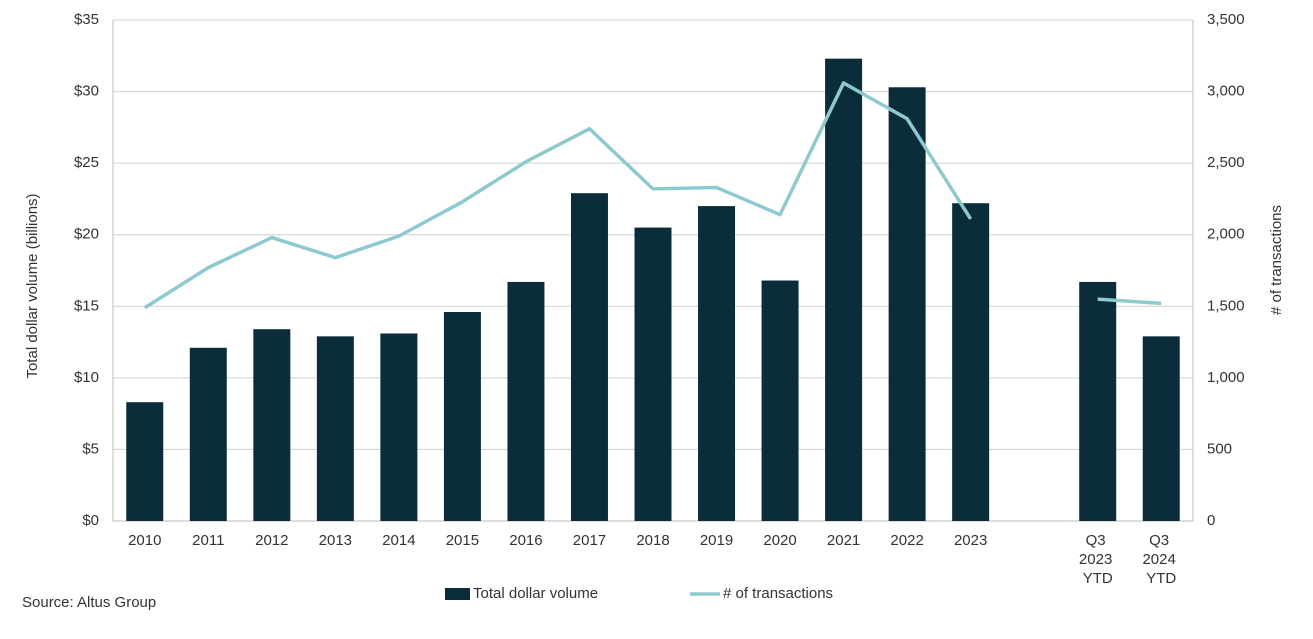  I want to click on x-tick-label: 2016, so click(525, 540).